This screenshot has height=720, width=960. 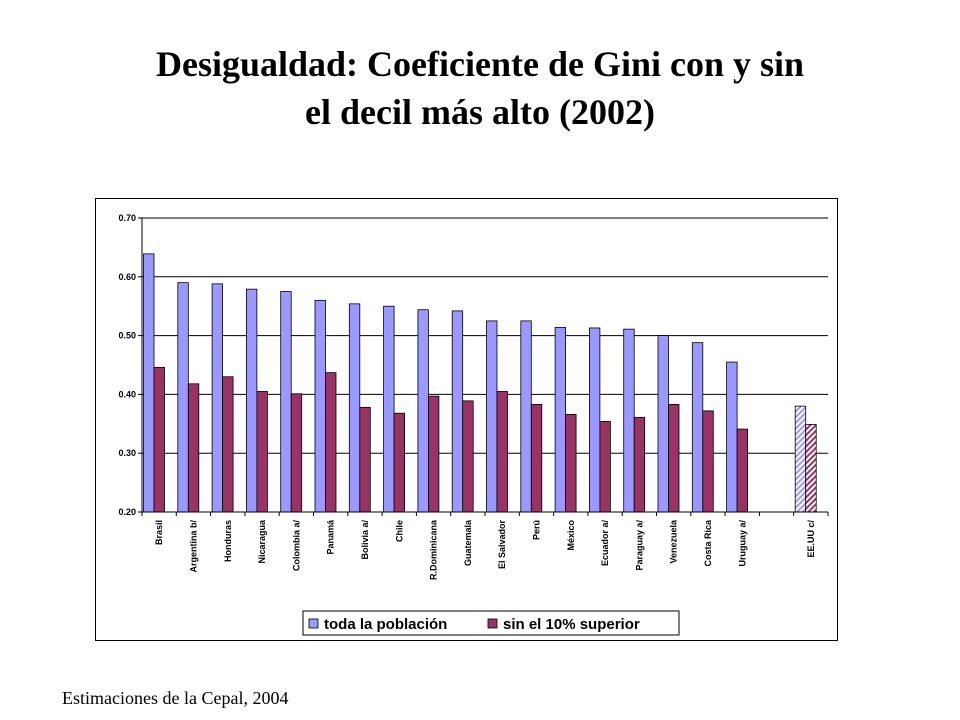 What do you see at coordinates (732, 437) in the screenshot?
I see `bar-toda-uruguay-a` at bounding box center [732, 437].